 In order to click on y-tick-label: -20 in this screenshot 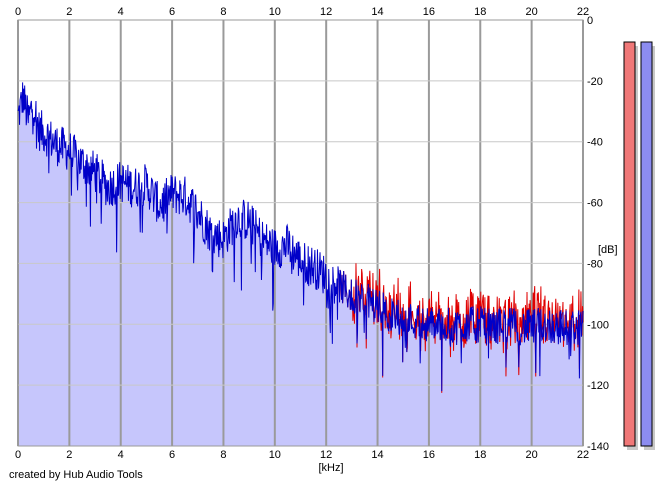, I will do `click(595, 82)`.